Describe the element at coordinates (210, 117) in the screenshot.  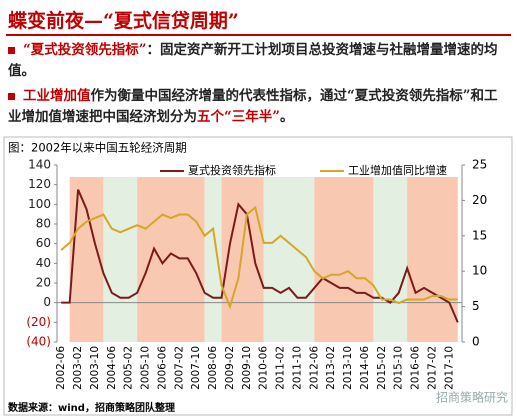
I see `bullet-text: 五个` at that location.